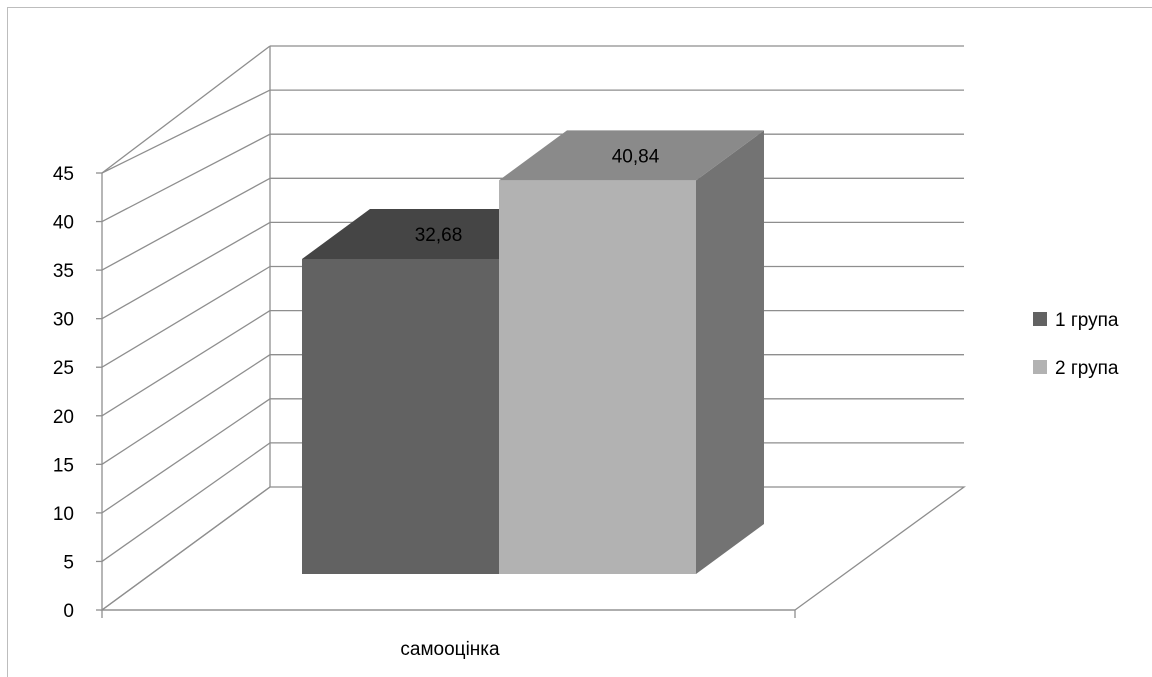  I want to click on y-tick-label: 10, so click(63, 514).